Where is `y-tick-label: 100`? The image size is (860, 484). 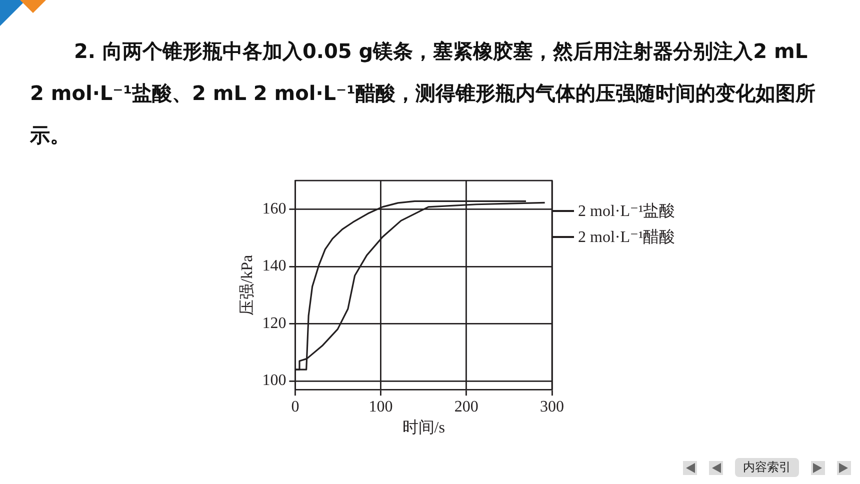 y-tick-label: 100 is located at coordinates (274, 381).